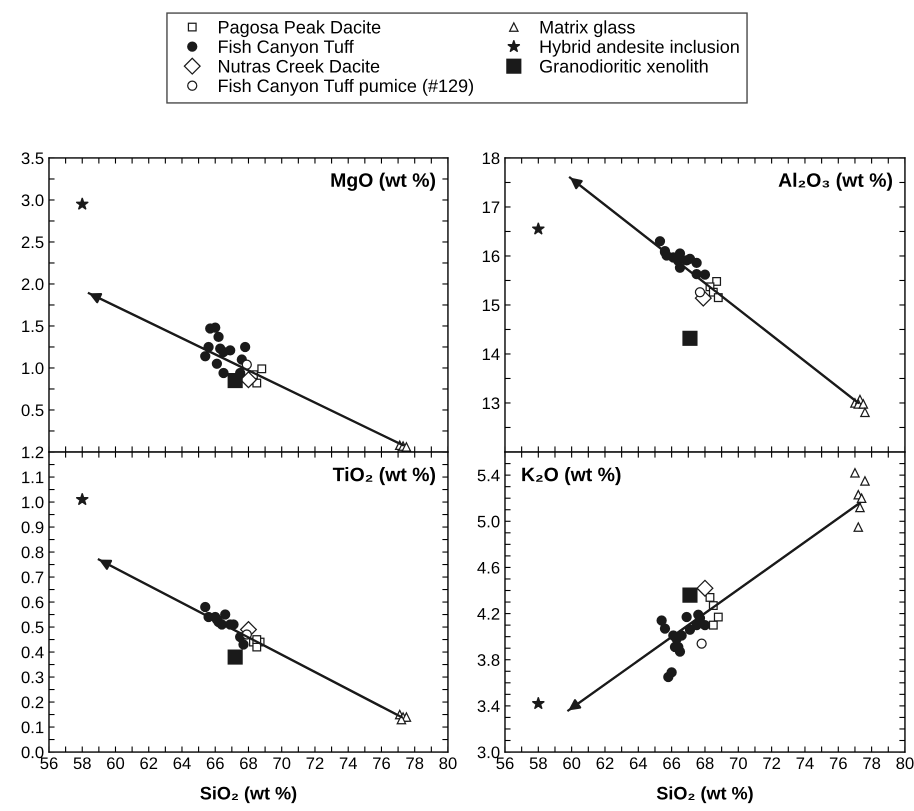  What do you see at coordinates (346, 87) in the screenshot?
I see `legend-label: Fish Canyon Tuff pumice (#129)` at bounding box center [346, 87].